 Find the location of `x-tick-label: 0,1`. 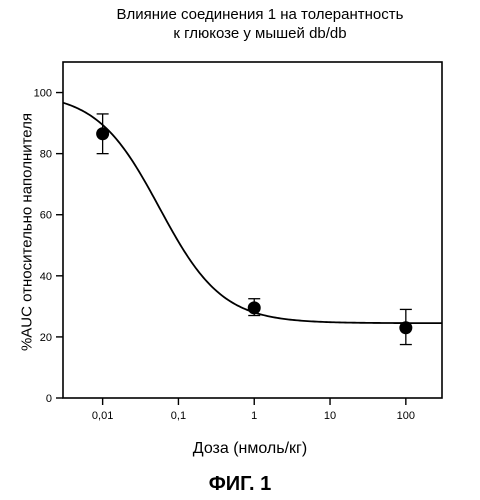

x-tick-label: 0,1 is located at coordinates (178, 416).